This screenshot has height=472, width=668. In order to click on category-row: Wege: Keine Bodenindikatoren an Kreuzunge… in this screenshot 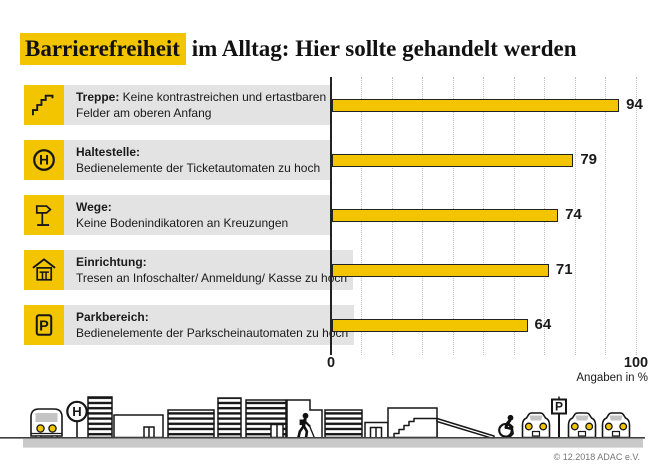, I will do `click(177, 215)`.